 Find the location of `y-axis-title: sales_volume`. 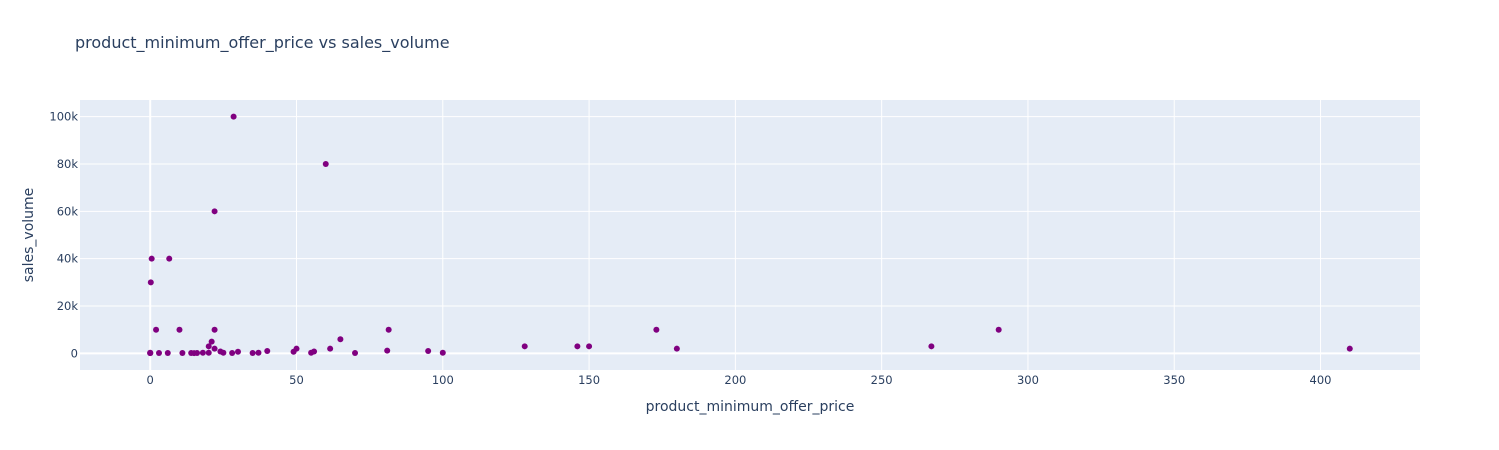

y-axis-title: sales_volume is located at coordinates (29, 235).